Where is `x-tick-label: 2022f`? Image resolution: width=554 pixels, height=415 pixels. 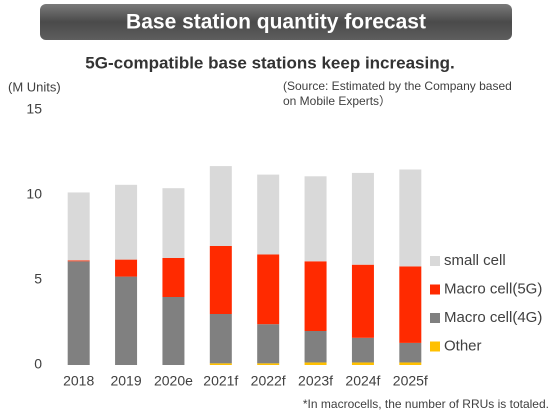
x-tick-label: 2022f is located at coordinates (268, 381).